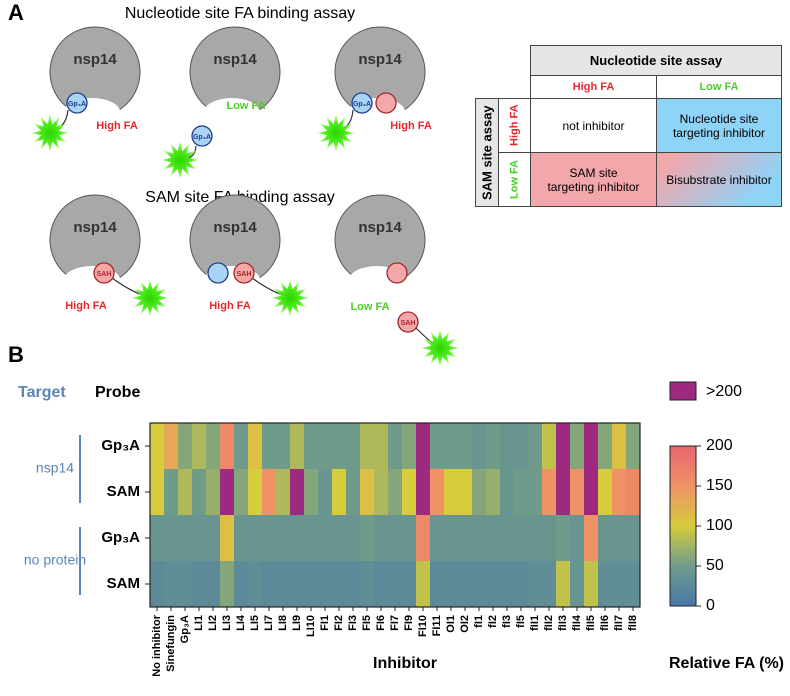  I want to click on x-tick-label: fII6, so click(605, 623).